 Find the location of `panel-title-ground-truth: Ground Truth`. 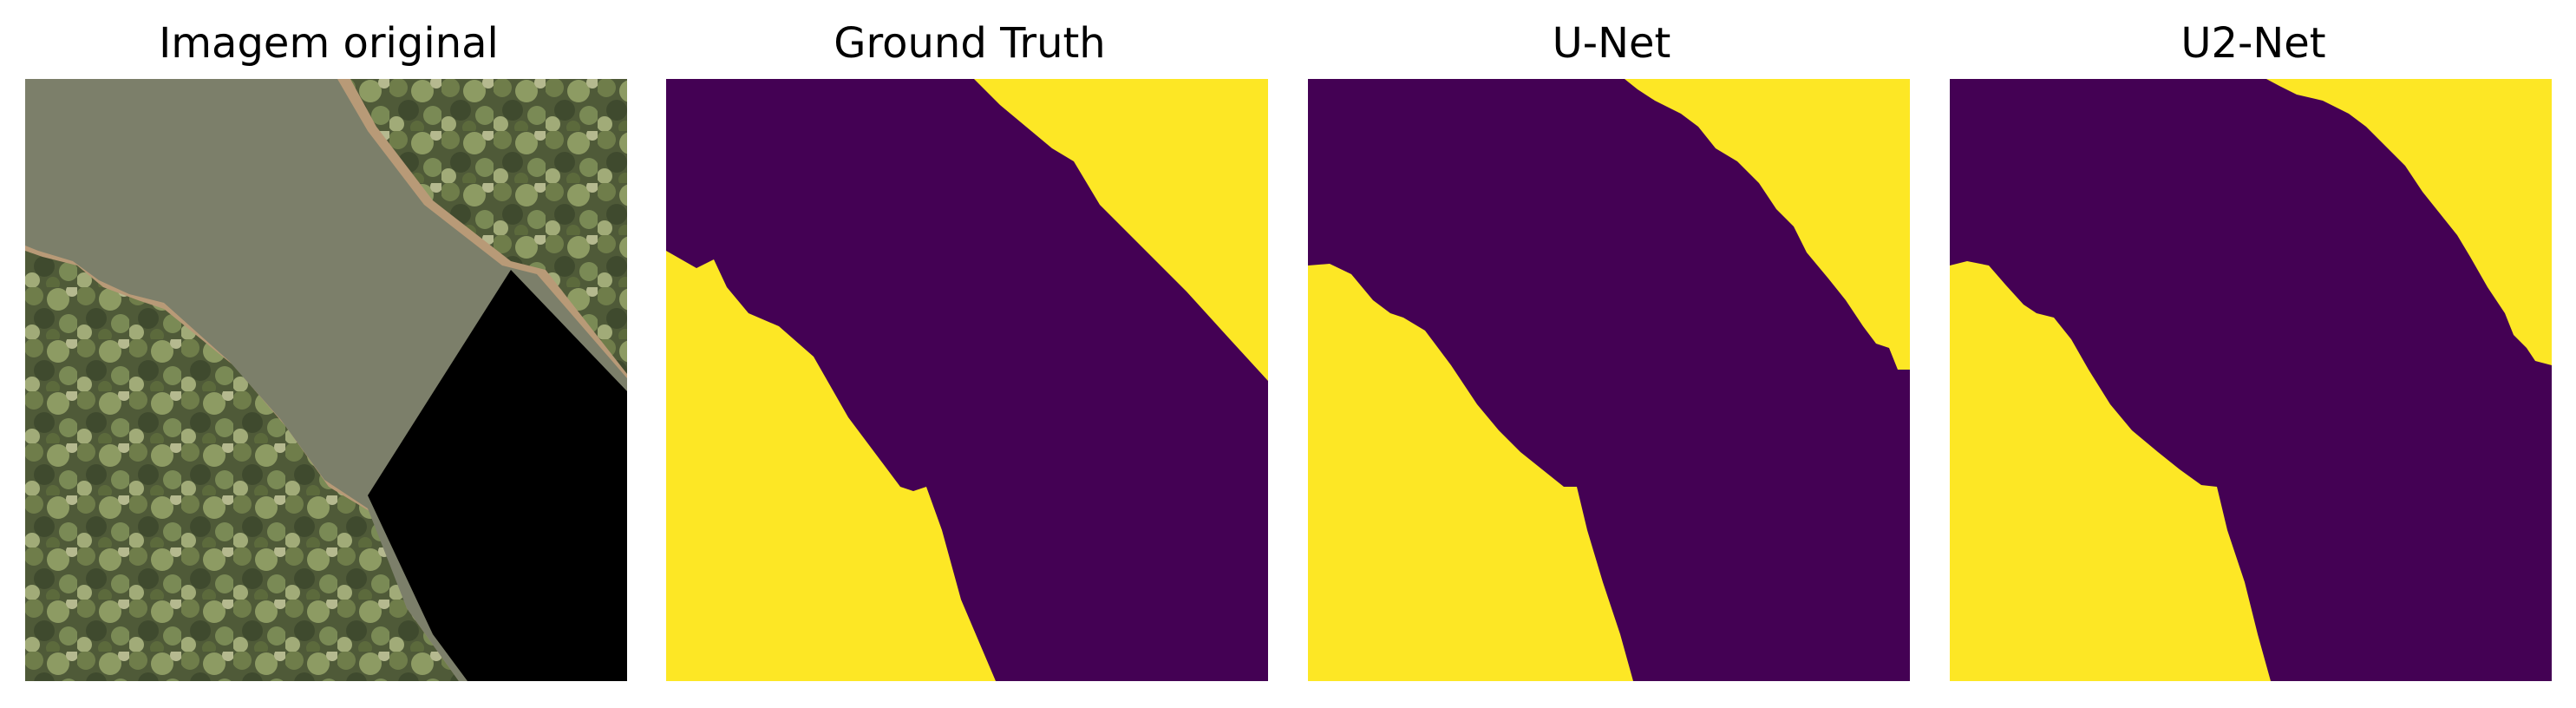

panel-title-ground-truth: Ground Truth is located at coordinates (969, 43).